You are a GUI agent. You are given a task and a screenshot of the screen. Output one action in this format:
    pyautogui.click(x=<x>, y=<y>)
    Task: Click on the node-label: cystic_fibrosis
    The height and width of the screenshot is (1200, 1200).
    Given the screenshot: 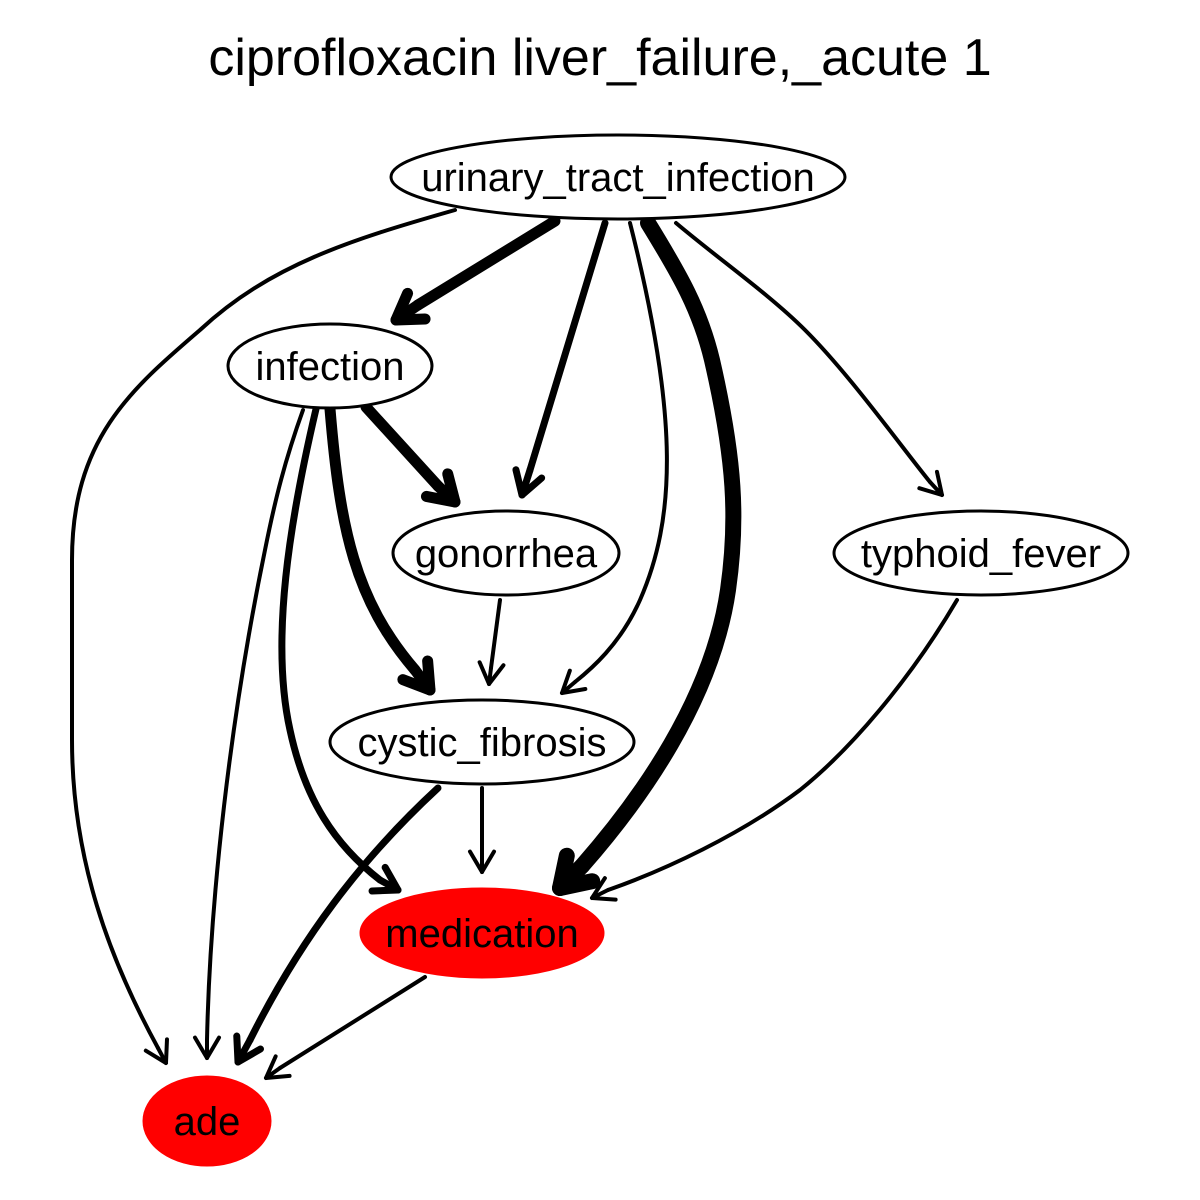 What is the action you would take?
    pyautogui.click(x=482, y=743)
    